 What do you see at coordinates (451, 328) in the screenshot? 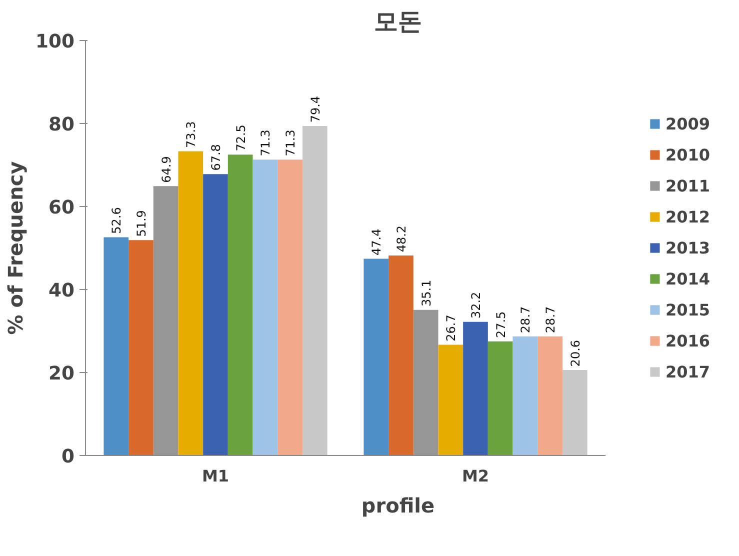
I see `data-label: 26.7` at bounding box center [451, 328].